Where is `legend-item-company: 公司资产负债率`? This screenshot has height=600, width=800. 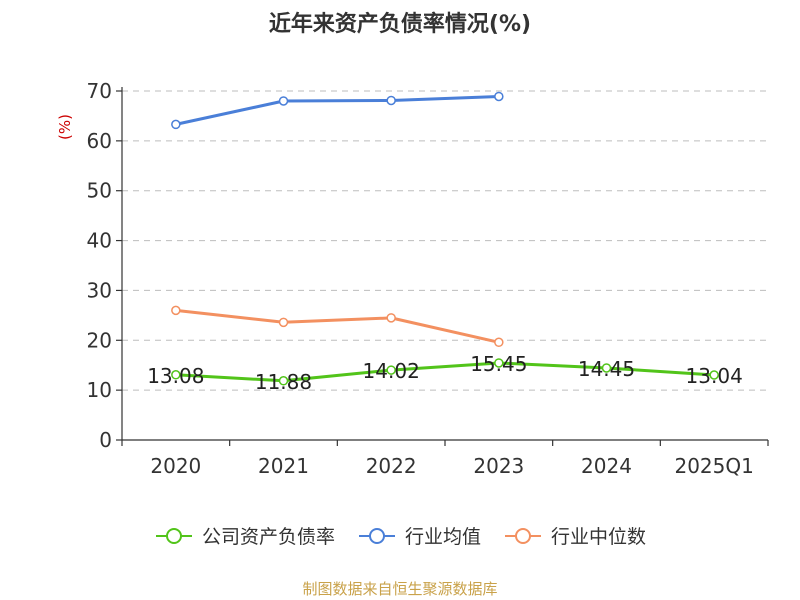 legend-item-company: 公司资产负债率 is located at coordinates (244, 535).